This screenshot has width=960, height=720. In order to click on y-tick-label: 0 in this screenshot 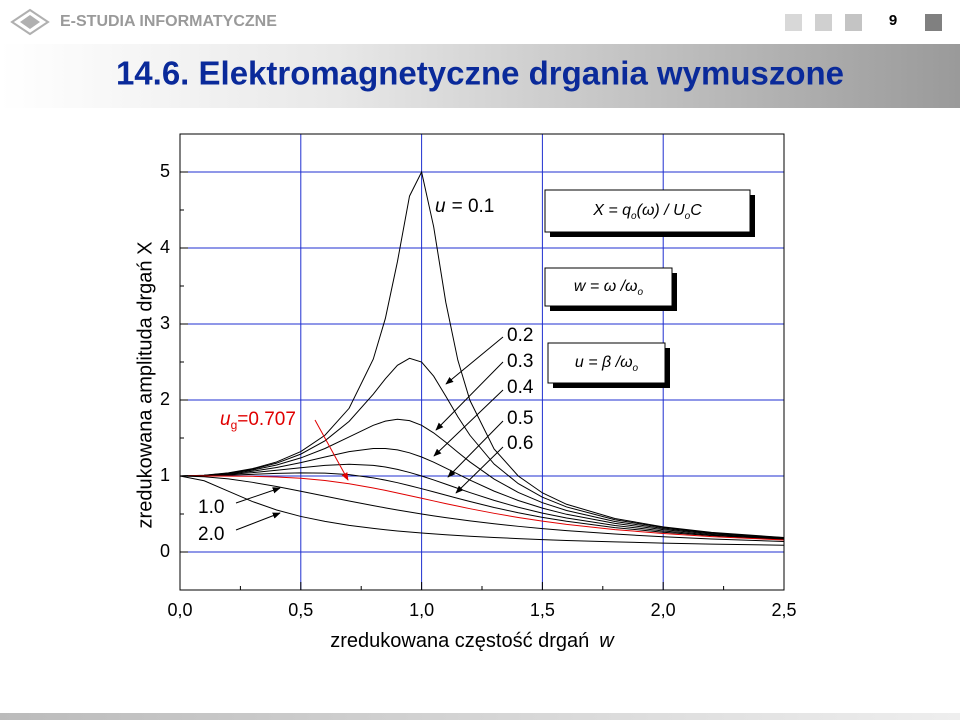, I will do `click(165, 551)`.